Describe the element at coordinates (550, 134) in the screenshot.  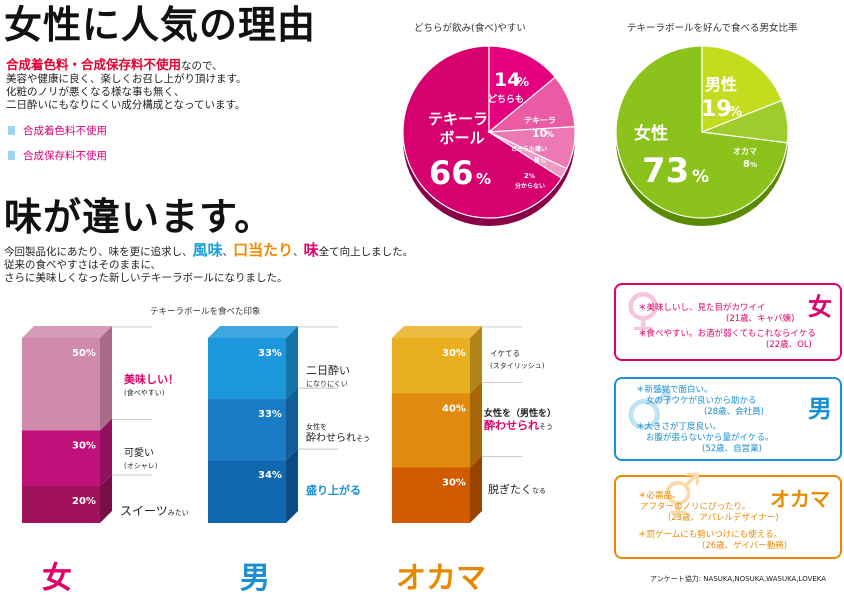
I see `pie1-s2-unit: %` at that location.